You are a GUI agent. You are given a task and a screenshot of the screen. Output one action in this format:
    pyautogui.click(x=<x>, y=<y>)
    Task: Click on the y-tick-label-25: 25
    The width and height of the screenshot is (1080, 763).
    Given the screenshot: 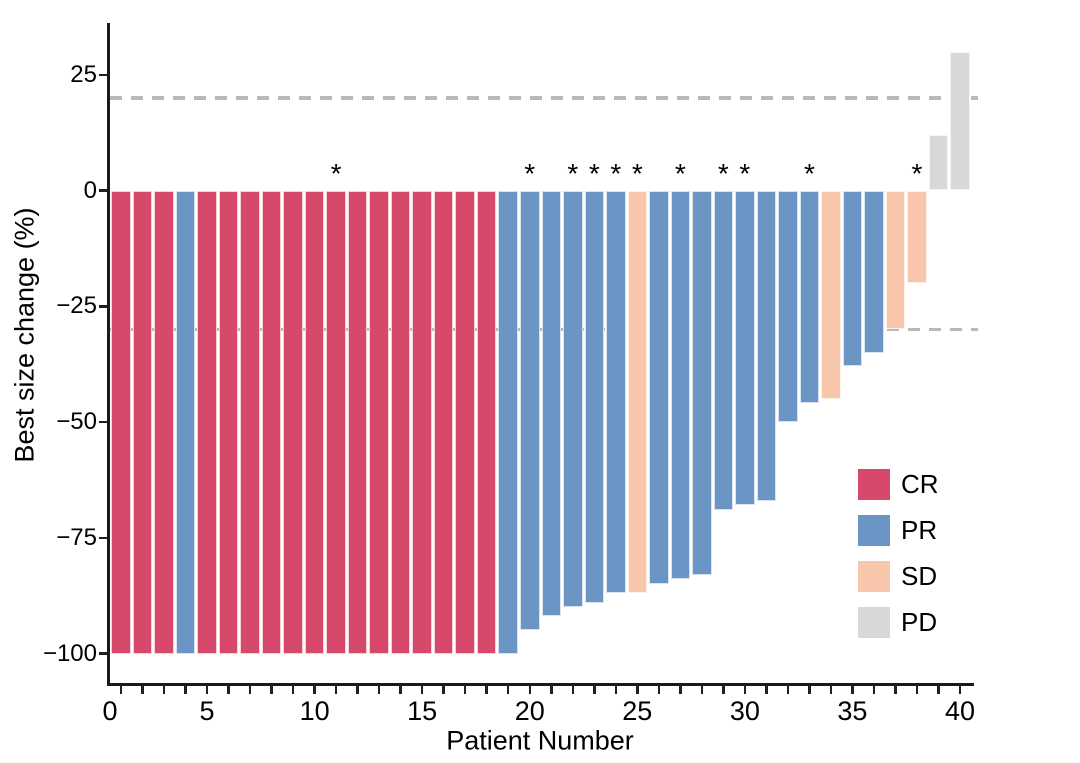 What is the action you would take?
    pyautogui.click(x=83, y=74)
    